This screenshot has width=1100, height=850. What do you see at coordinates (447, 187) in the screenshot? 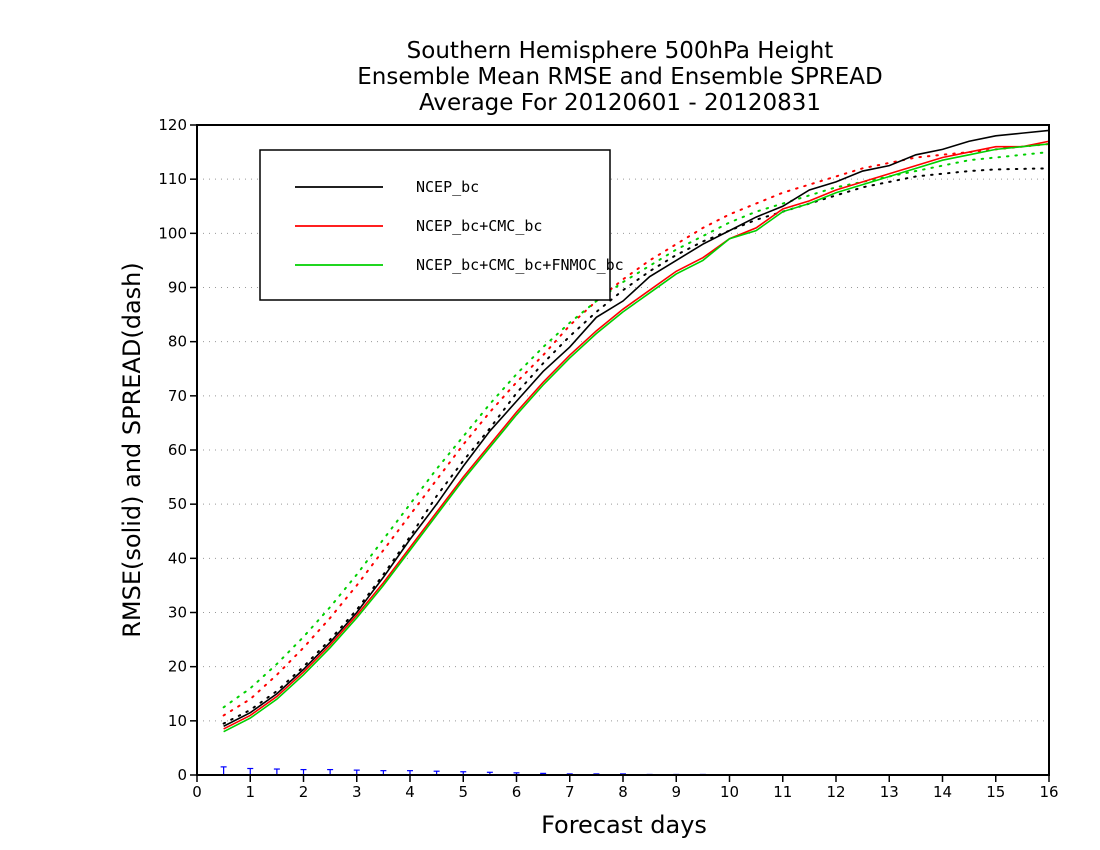
I see `legend-label: NCEP_bc` at bounding box center [447, 187].